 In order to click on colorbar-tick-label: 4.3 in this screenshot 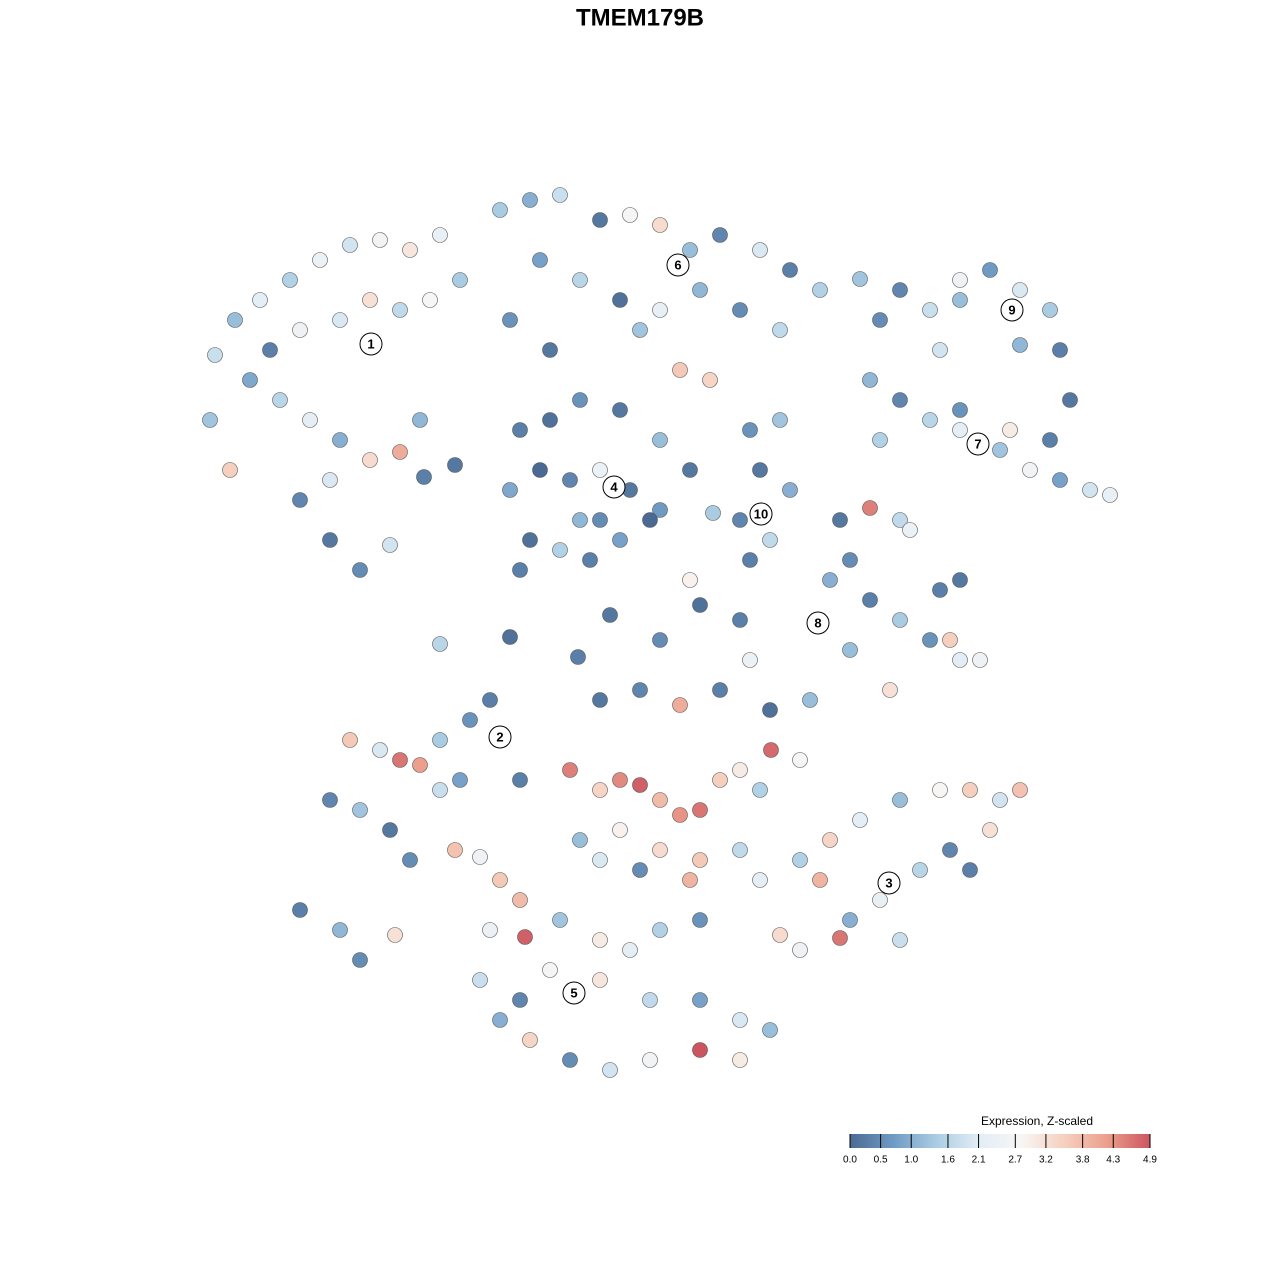, I will do `click(1113, 1160)`.